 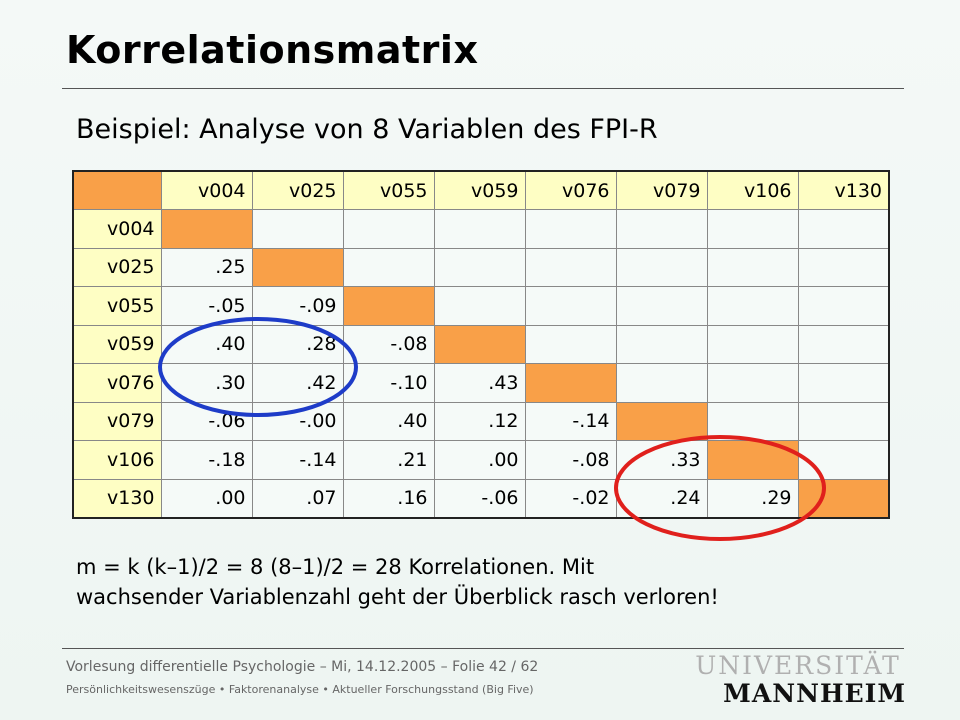 I want to click on correlation-cell: .07, so click(x=297, y=498).